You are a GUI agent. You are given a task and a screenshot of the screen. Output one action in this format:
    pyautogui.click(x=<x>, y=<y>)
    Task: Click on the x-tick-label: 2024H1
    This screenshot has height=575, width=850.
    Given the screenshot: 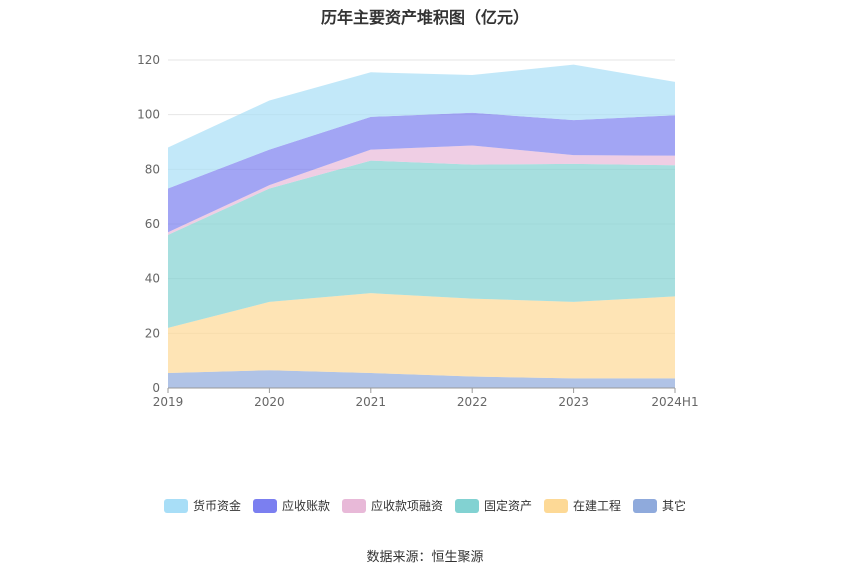 What is the action you would take?
    pyautogui.click(x=674, y=402)
    